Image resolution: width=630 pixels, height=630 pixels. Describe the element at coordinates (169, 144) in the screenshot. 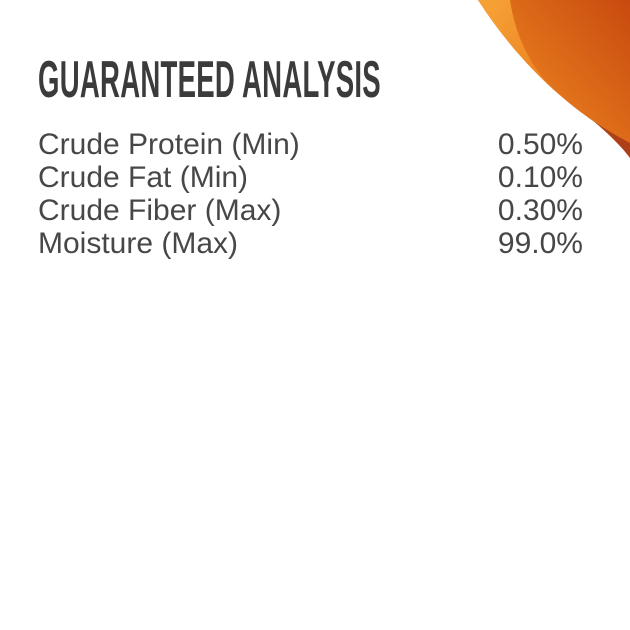

I see `analysis-row-label: Crude Protein (Min)` at that location.